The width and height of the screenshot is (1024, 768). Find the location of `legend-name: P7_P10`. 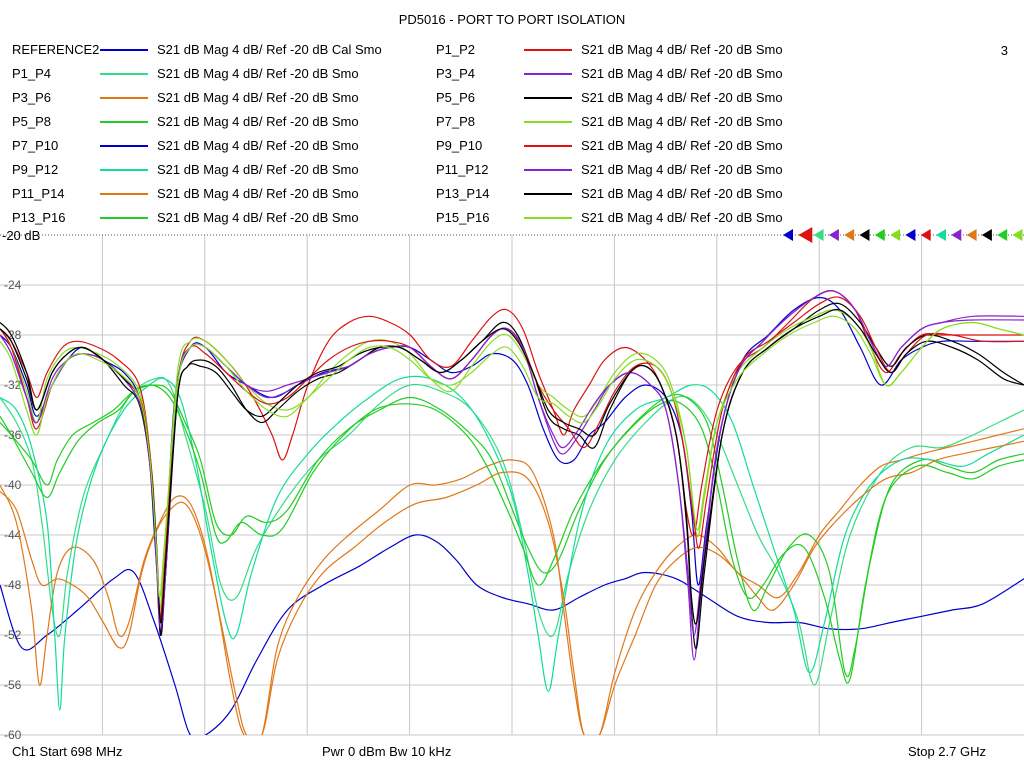

legend-name: P7_P10 is located at coordinates (35, 145).